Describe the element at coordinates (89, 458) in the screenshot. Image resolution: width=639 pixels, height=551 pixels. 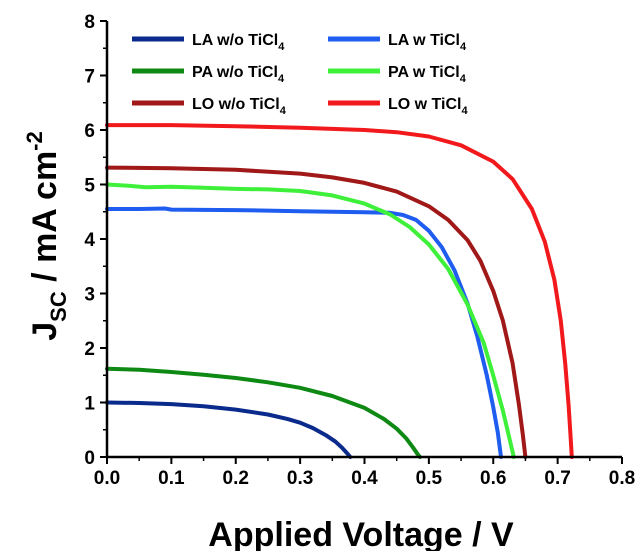
I see `y-tick-label-0: 0` at that location.